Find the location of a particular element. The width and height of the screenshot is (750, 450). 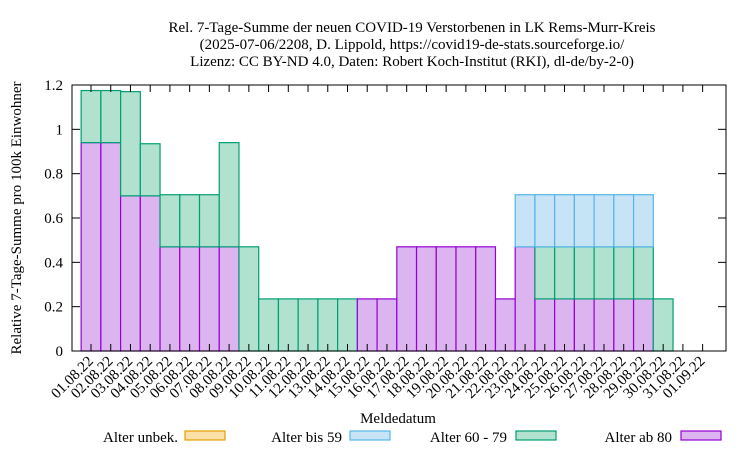

y-tick-label: 1.2 is located at coordinates (53, 86).